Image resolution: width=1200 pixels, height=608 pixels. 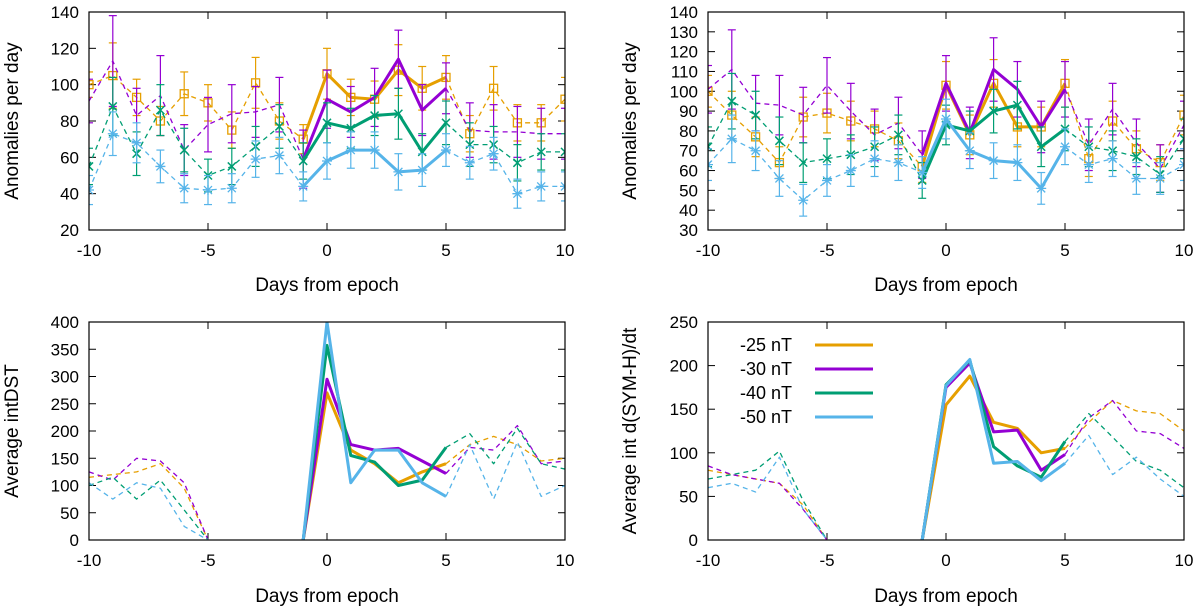 I want to click on y-axis-title: Average intDST, so click(x=12, y=431).